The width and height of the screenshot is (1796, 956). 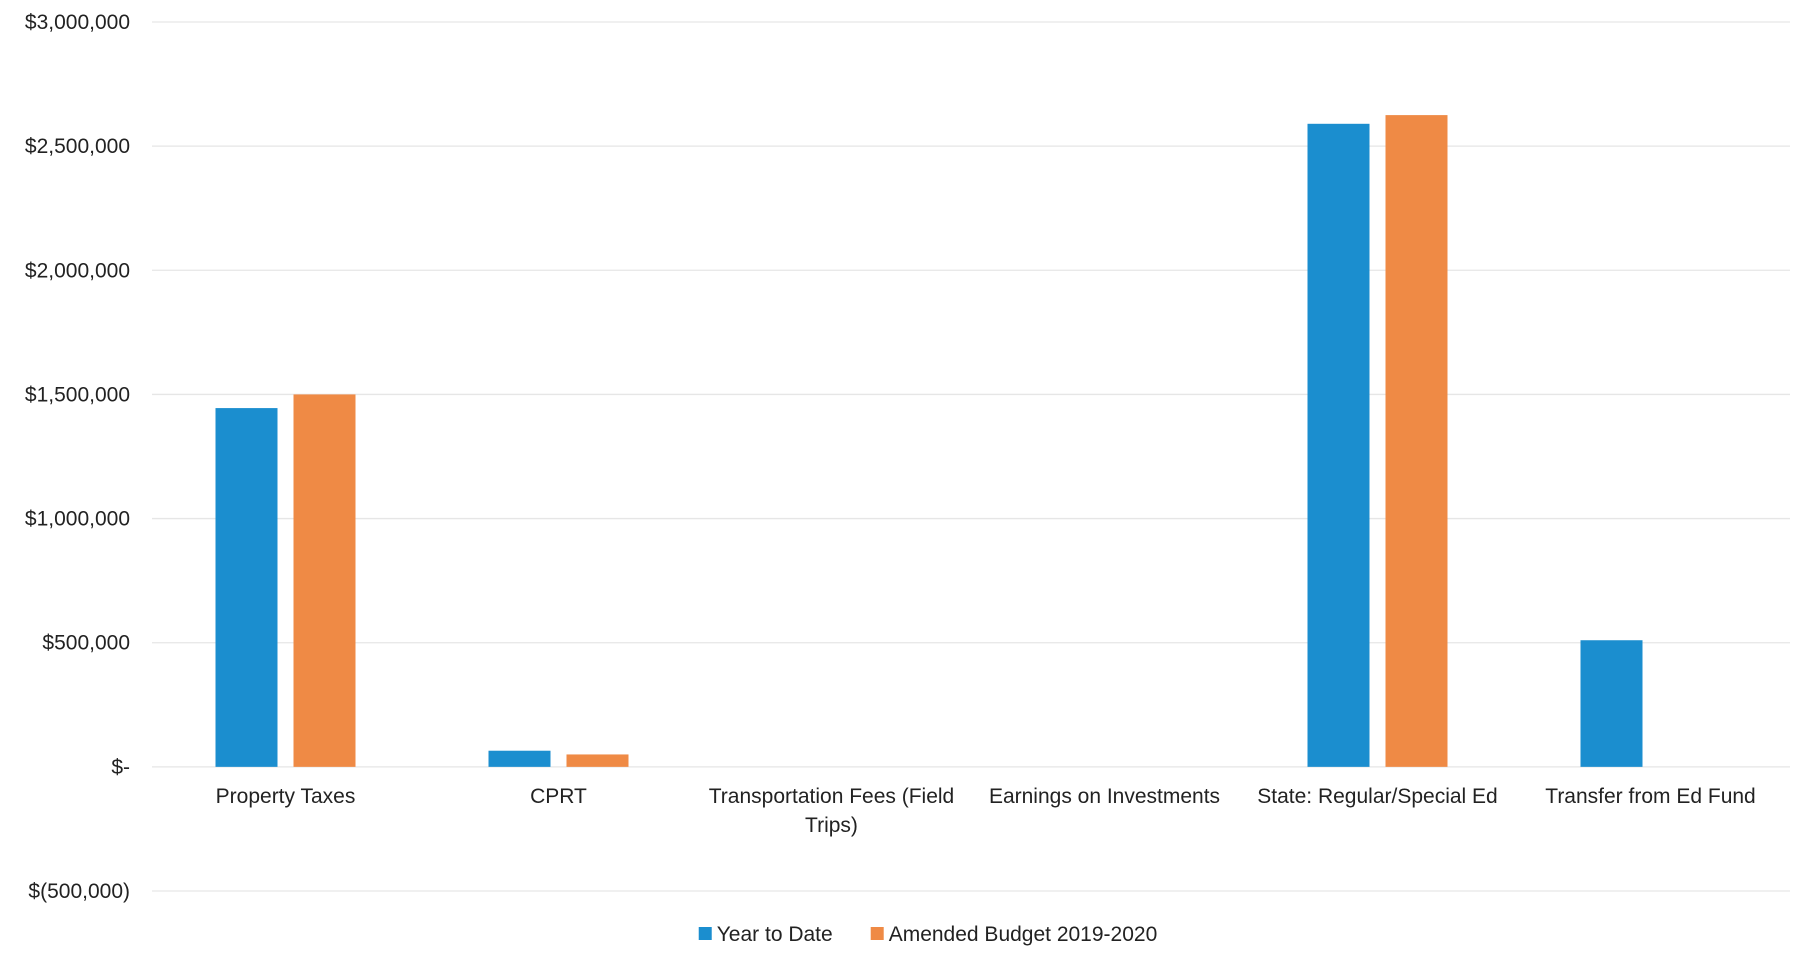 I want to click on legend: Year to Date Amended Budget 2019-2020, so click(x=928, y=934).